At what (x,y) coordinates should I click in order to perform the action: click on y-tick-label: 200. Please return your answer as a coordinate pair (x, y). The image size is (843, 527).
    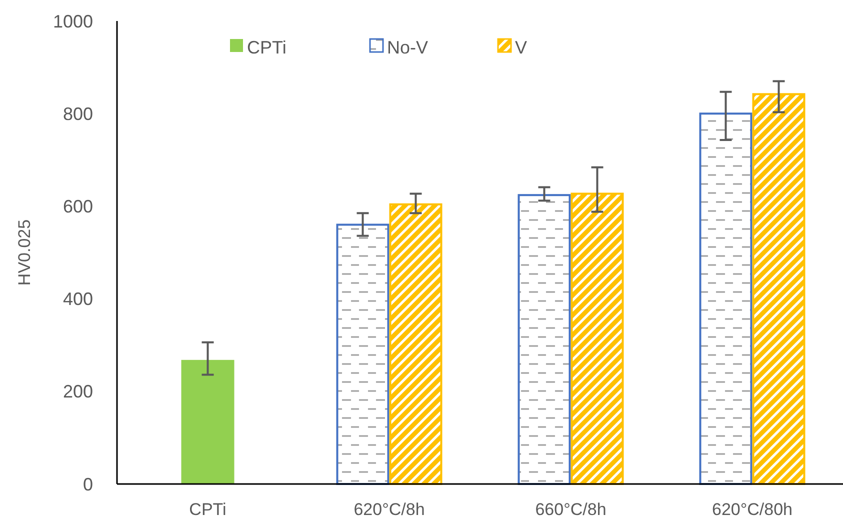
    Looking at the image, I should click on (77, 392).